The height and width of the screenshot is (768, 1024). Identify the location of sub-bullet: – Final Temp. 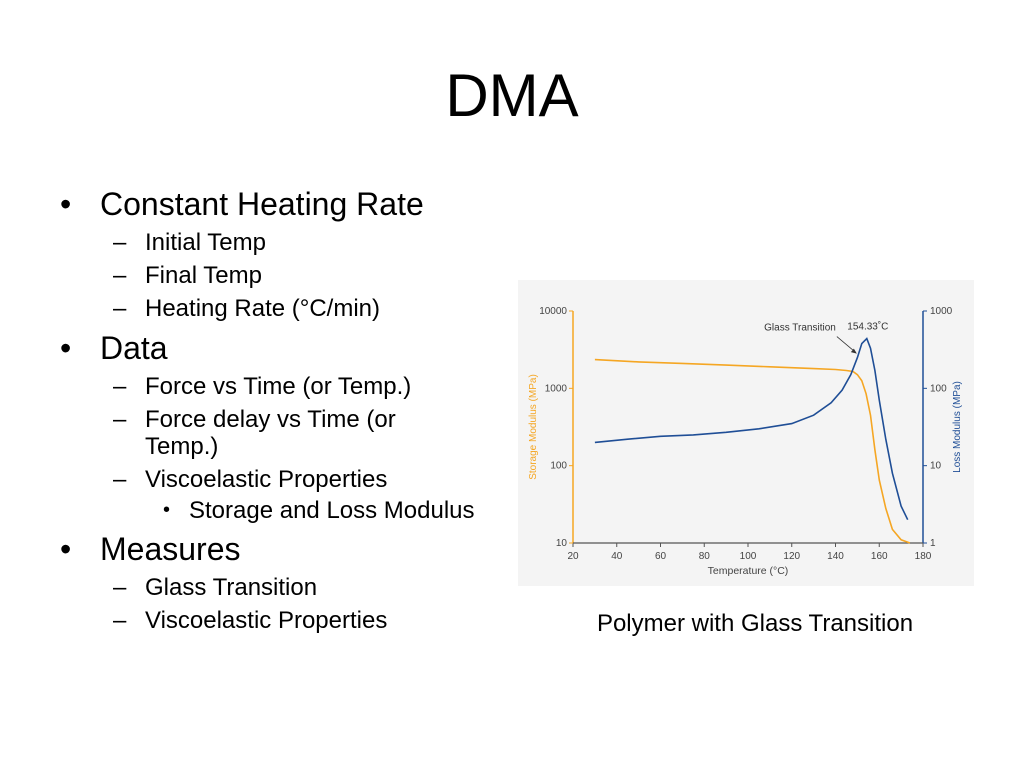
(276, 275).